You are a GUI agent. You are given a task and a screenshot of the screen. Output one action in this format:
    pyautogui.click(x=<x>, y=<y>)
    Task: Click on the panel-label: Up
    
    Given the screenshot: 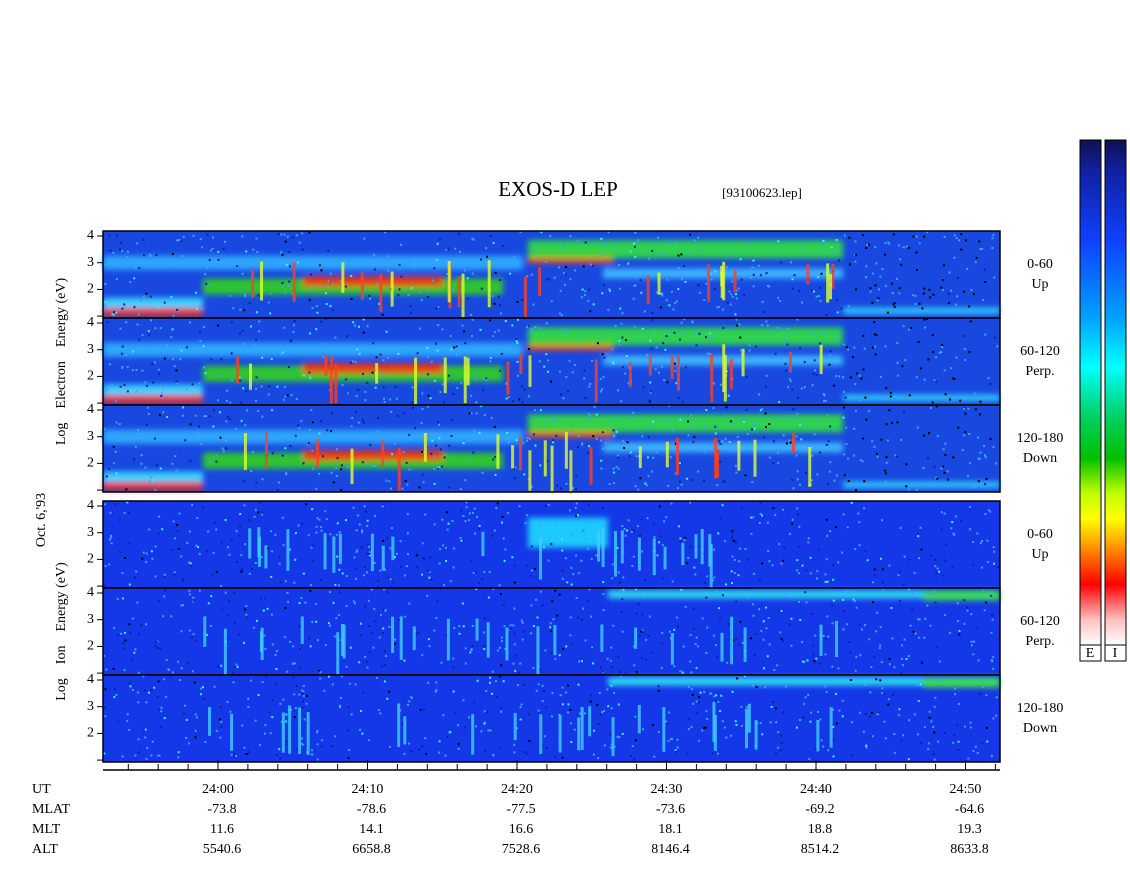 What is the action you would take?
    pyautogui.click(x=1039, y=284)
    